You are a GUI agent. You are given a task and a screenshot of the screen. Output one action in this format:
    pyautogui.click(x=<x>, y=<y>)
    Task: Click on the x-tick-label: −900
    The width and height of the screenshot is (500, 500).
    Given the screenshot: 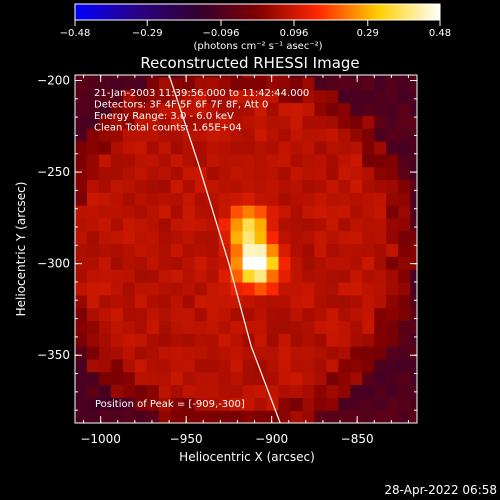 What is the action you would take?
    pyautogui.click(x=271, y=439)
    